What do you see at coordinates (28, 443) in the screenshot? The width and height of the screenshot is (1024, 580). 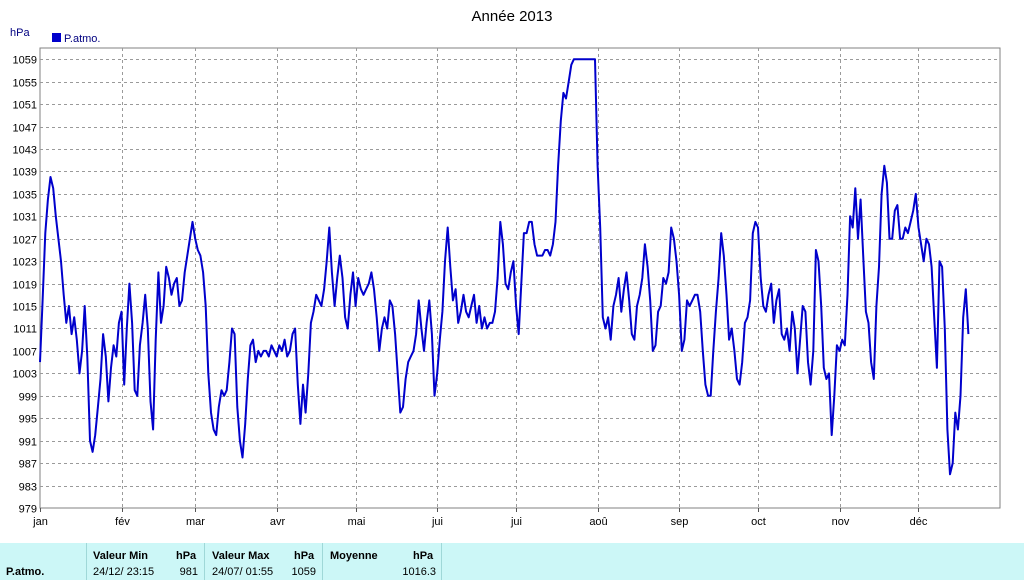 I see `y-tick-label: 991` at bounding box center [28, 443].